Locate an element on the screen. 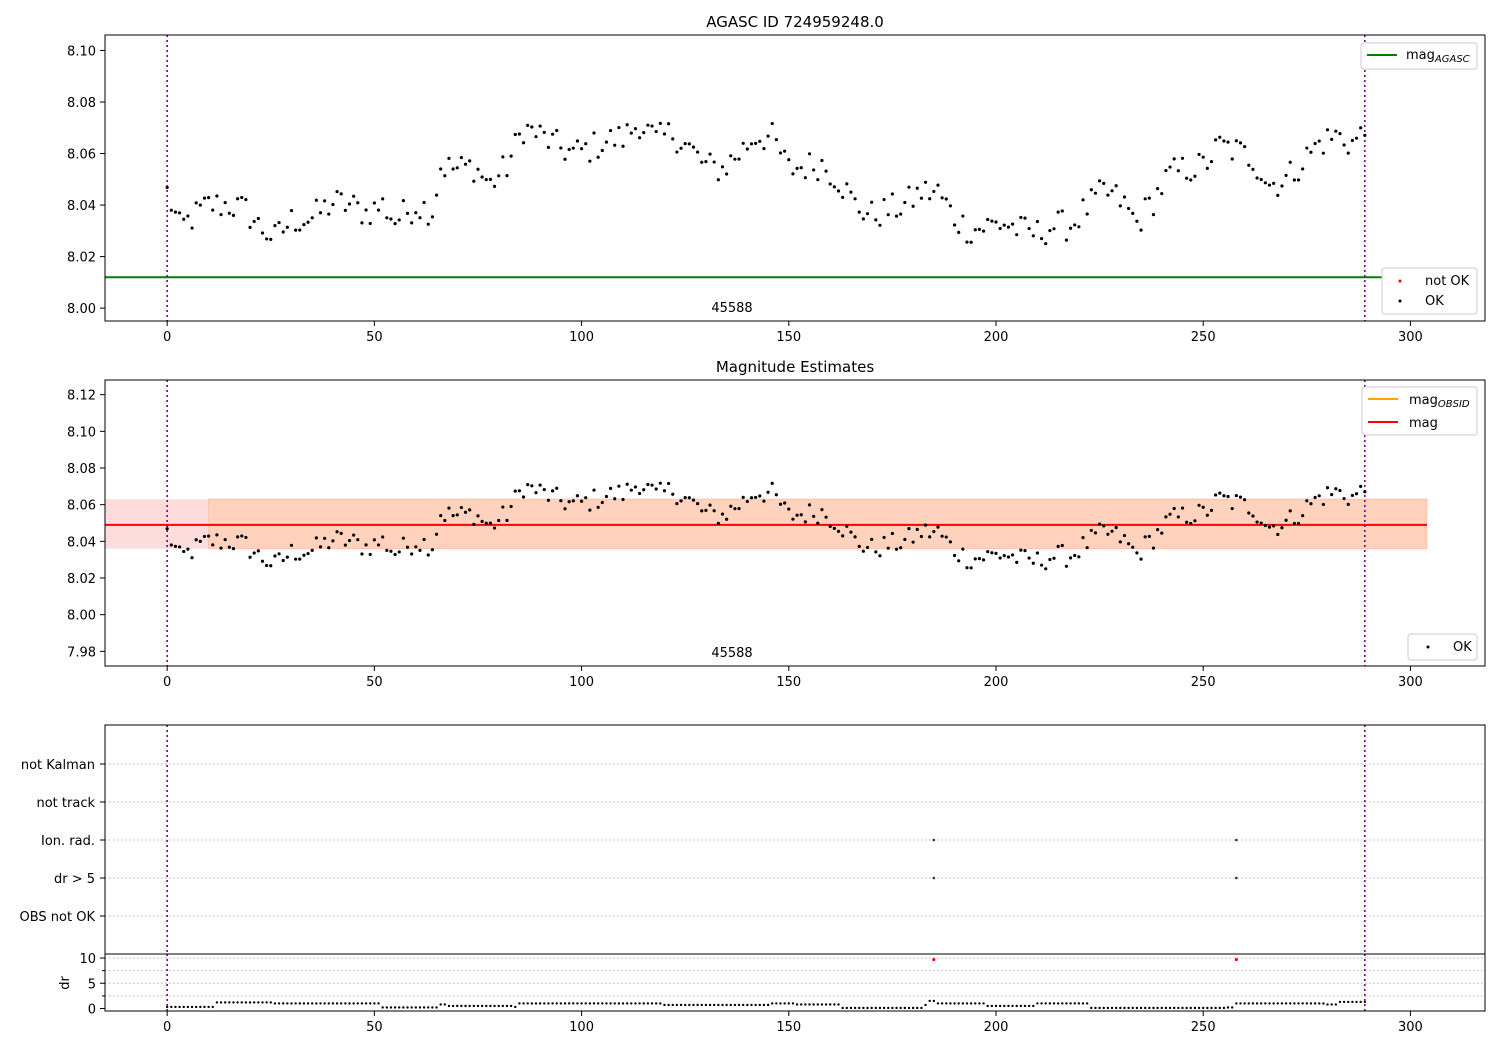 This screenshot has width=1500, height=1050. y-tick-label: 8.08 is located at coordinates (81, 469).